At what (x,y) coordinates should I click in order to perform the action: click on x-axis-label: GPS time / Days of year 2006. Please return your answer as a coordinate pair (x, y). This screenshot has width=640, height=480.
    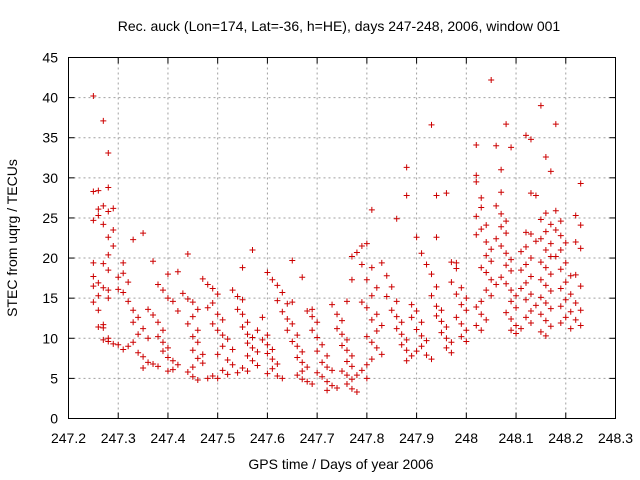
    Looking at the image, I should click on (340, 464).